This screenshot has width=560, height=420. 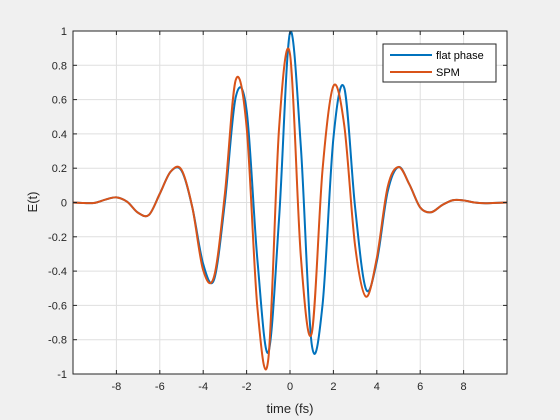 I want to click on x-tick-label: -8, so click(x=117, y=387).